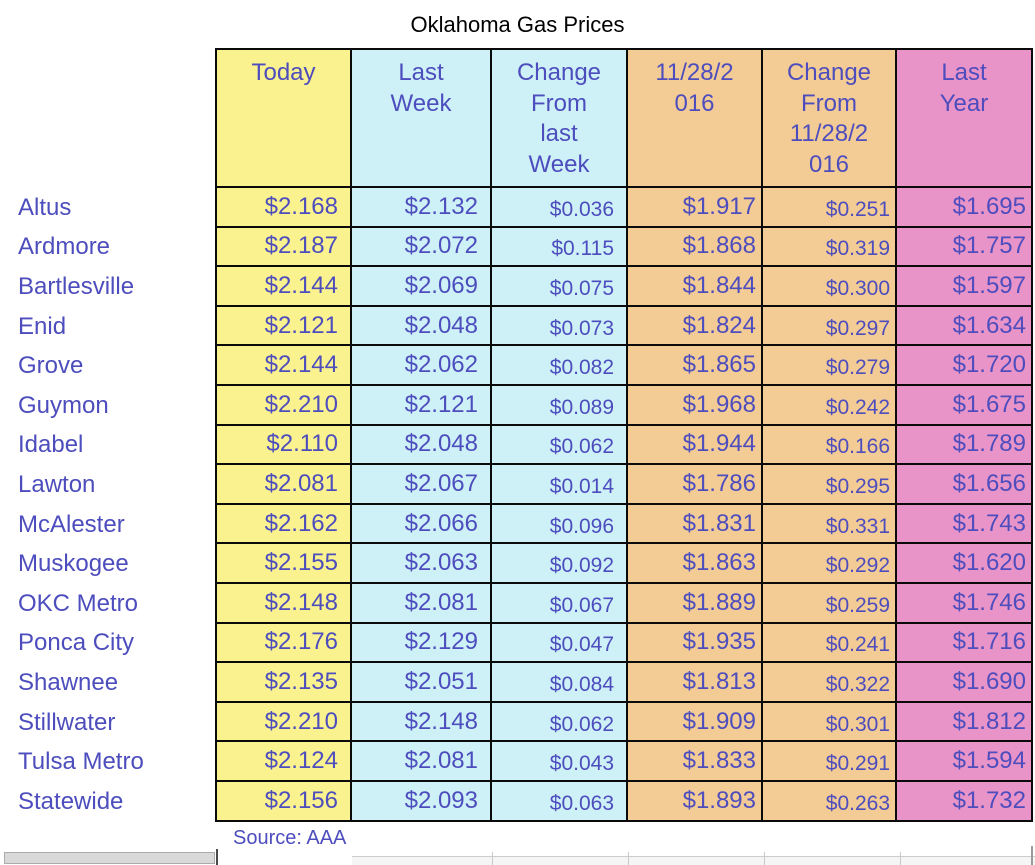 The height and width of the screenshot is (865, 1035). Describe the element at coordinates (965, 247) in the screenshot. I see `price-cell: $1.757` at that location.